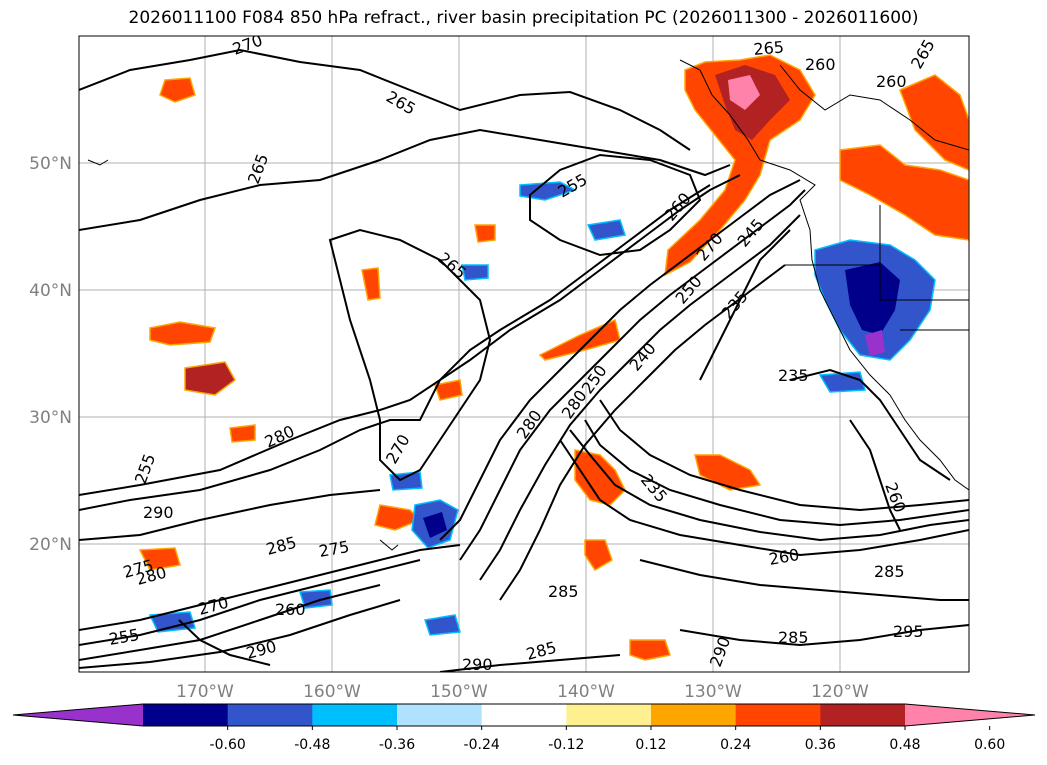  I want to click on alaska-coastline, so click(874, 107).